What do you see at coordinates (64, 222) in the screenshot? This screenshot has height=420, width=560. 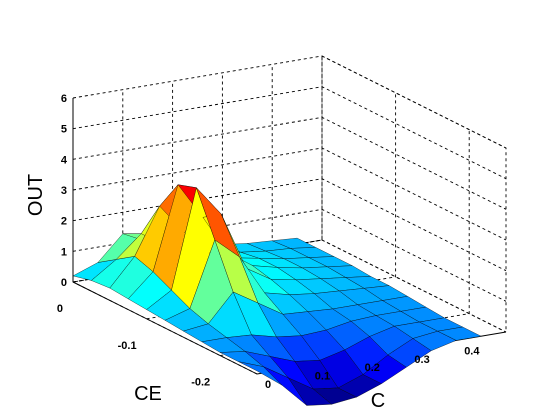 I see `z-tick-label: 2` at bounding box center [64, 222].